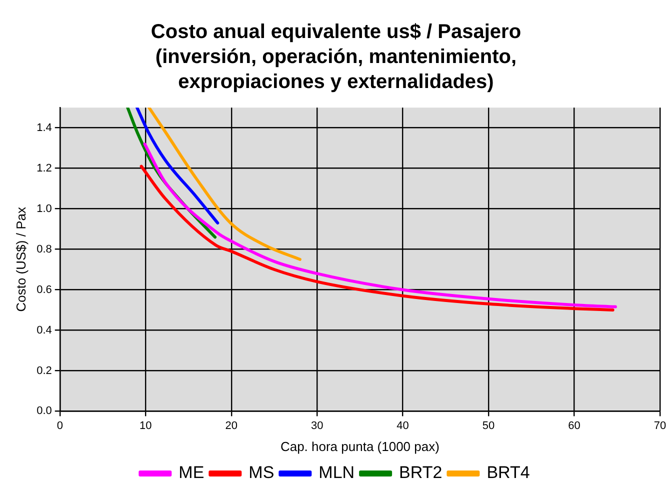  I want to click on x-tick-label: 40, so click(402, 426).